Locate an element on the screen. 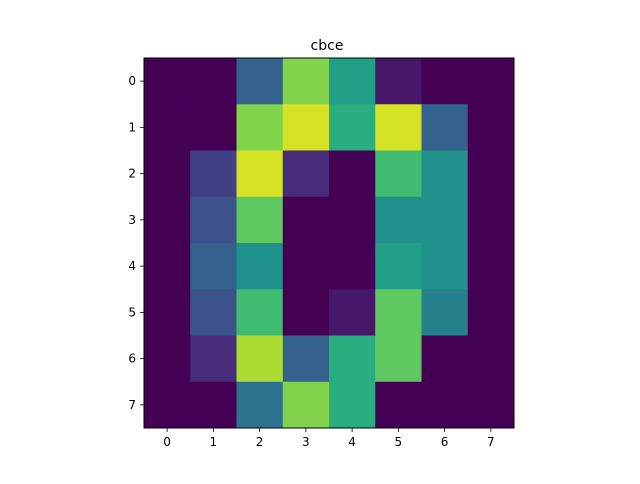 The height and width of the screenshot is (484, 640). y-tick-label: 6 is located at coordinates (132, 359).